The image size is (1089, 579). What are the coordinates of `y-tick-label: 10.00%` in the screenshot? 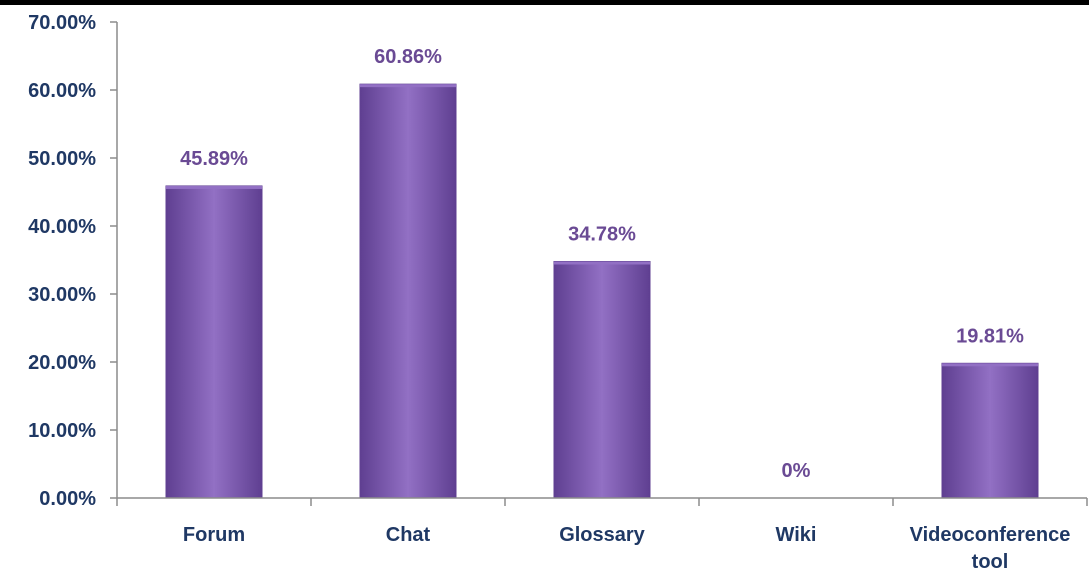 It's located at (62, 431).